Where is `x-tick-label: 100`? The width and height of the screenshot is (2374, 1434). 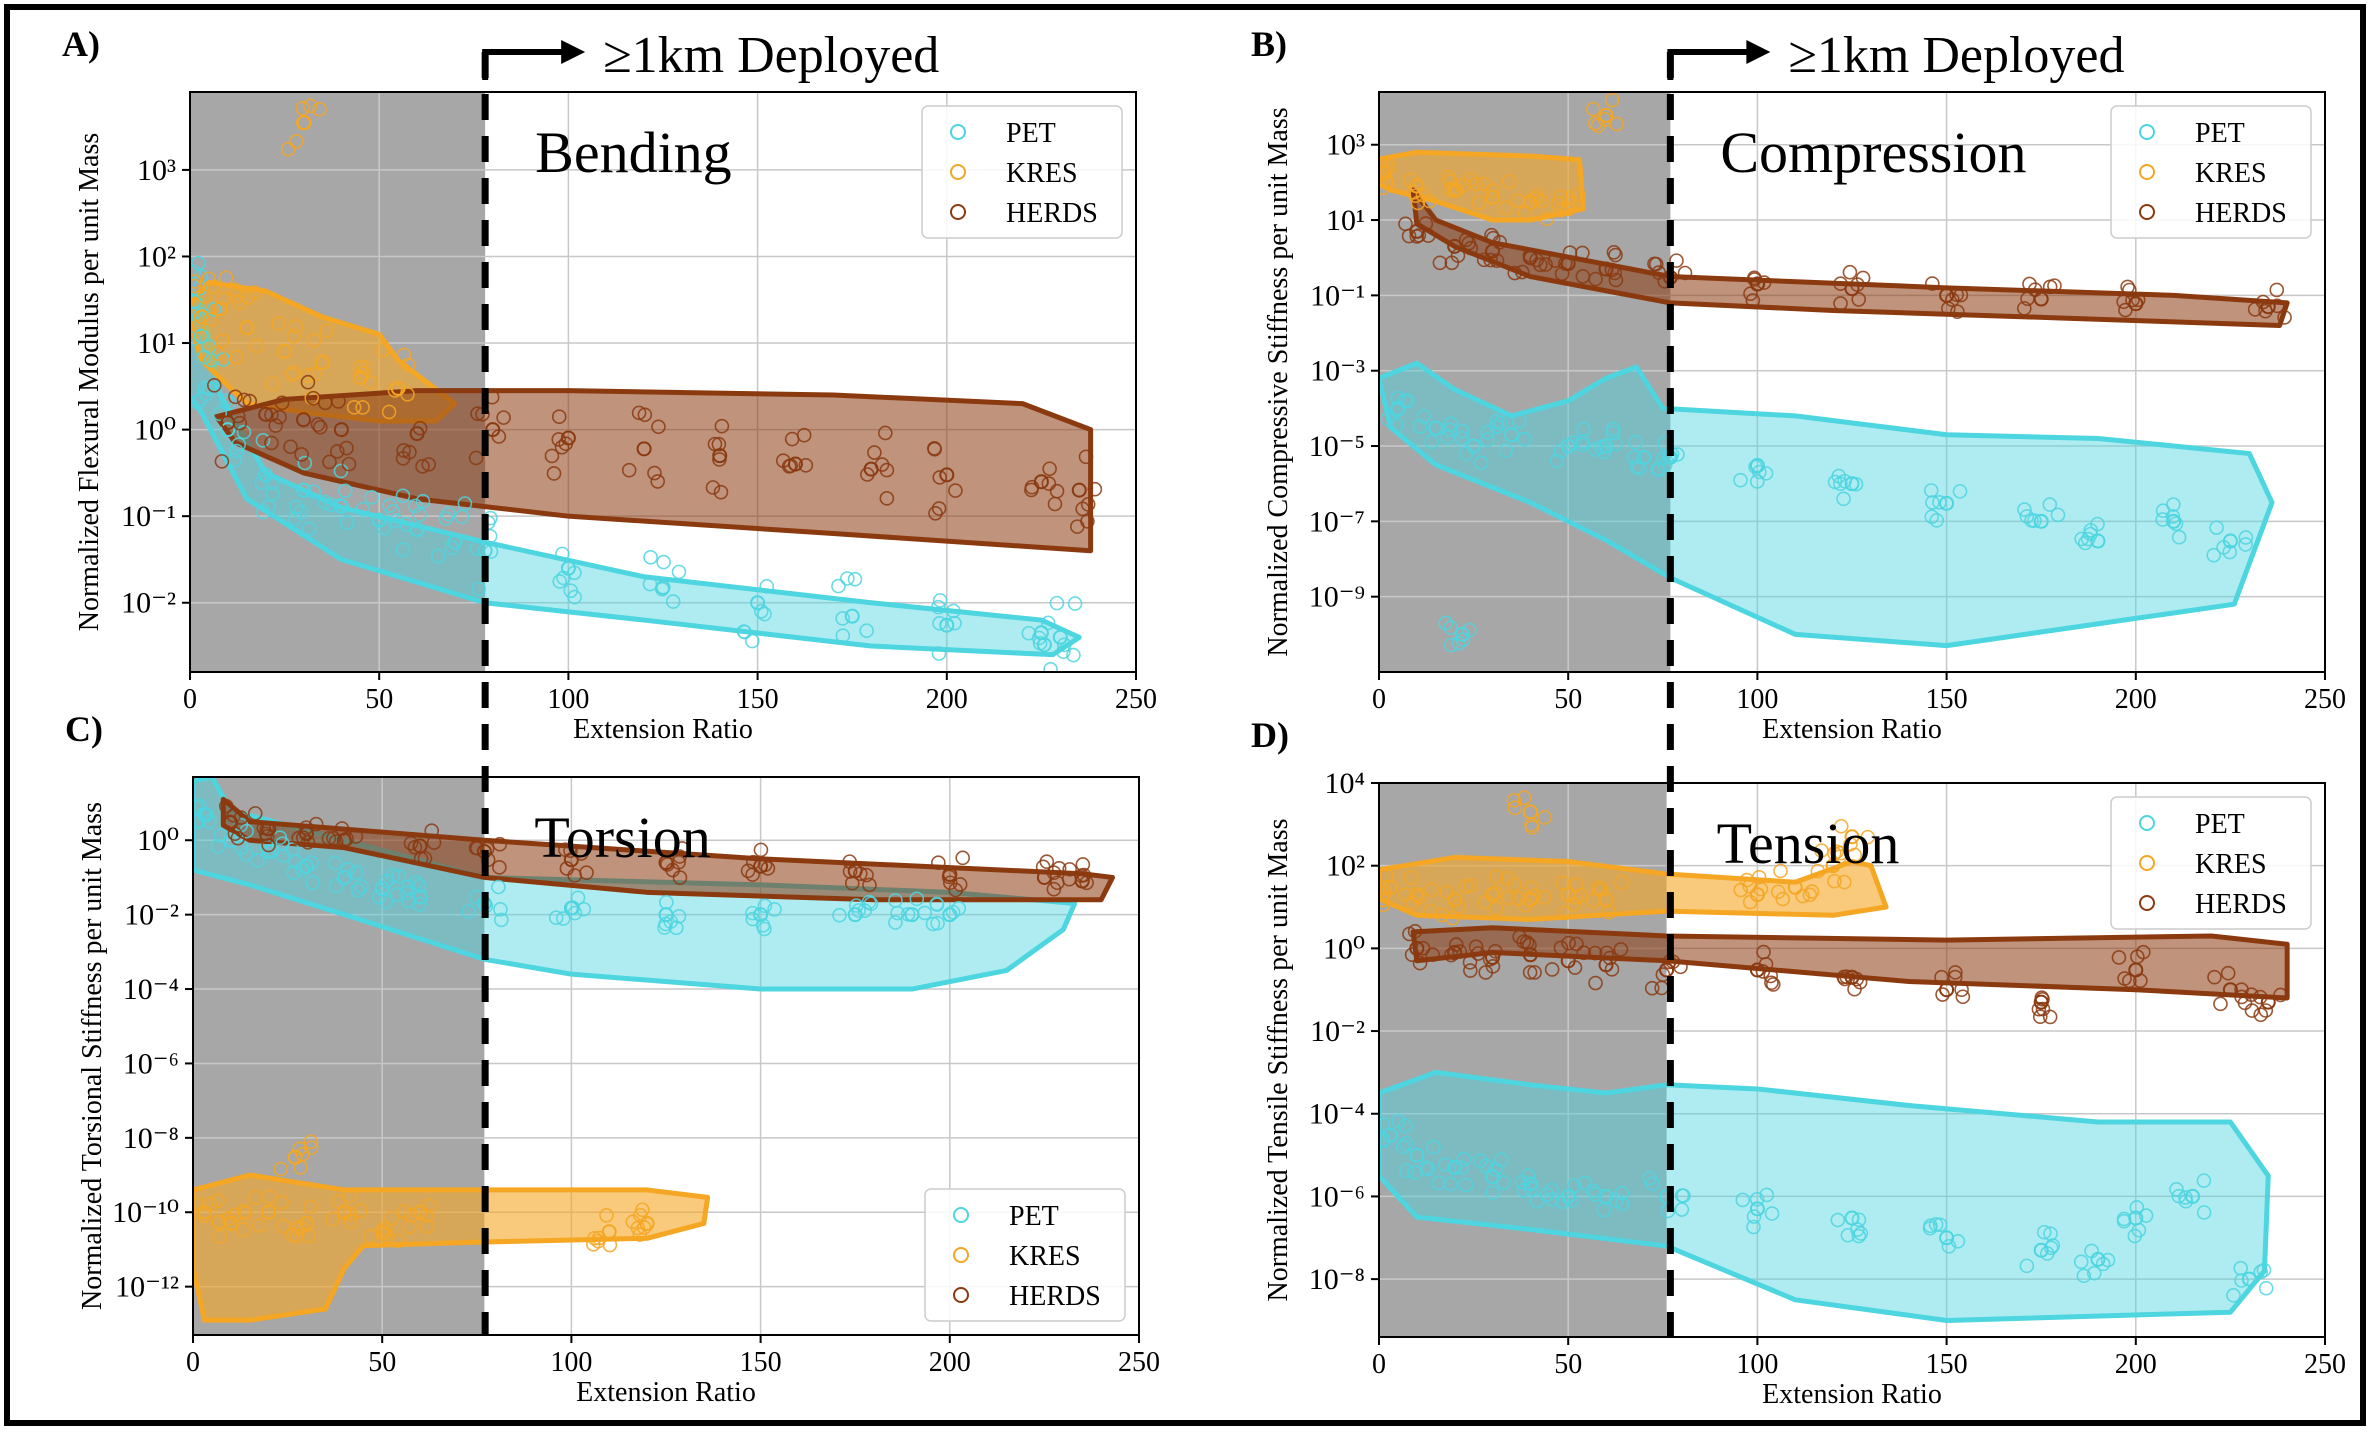 x-tick-label: 100 is located at coordinates (1757, 1364).